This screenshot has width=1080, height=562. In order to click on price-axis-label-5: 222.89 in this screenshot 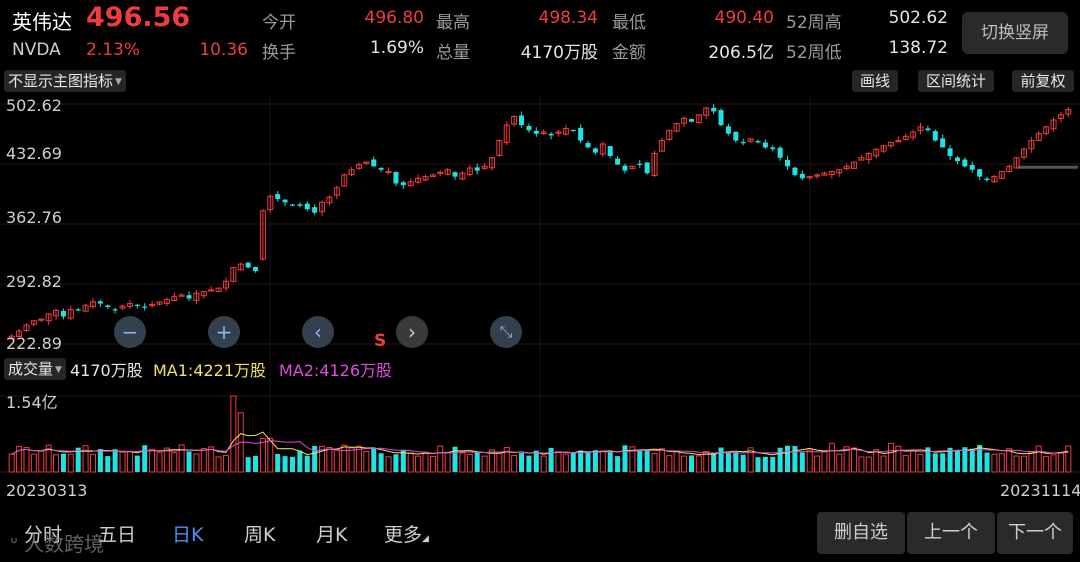, I will do `click(34, 343)`.